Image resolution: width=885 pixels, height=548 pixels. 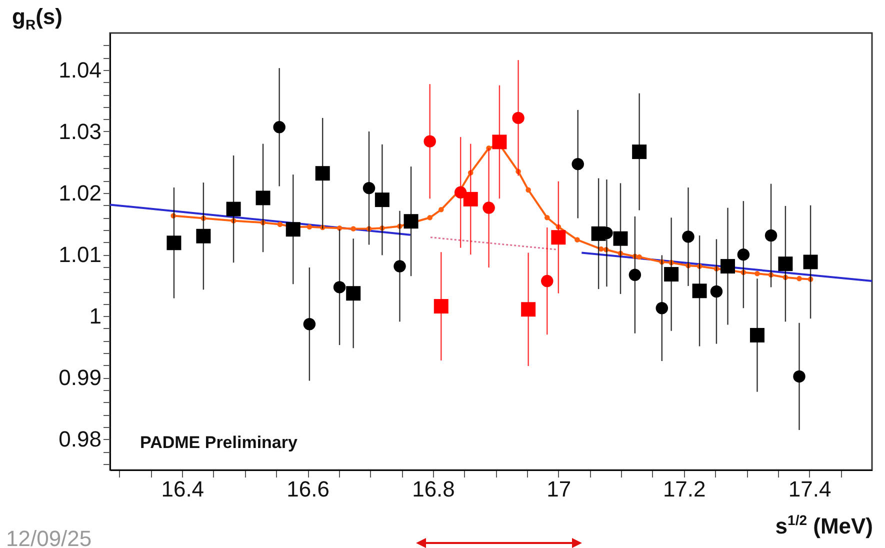 I want to click on y-tick-label: 1.04, so click(x=80, y=69).